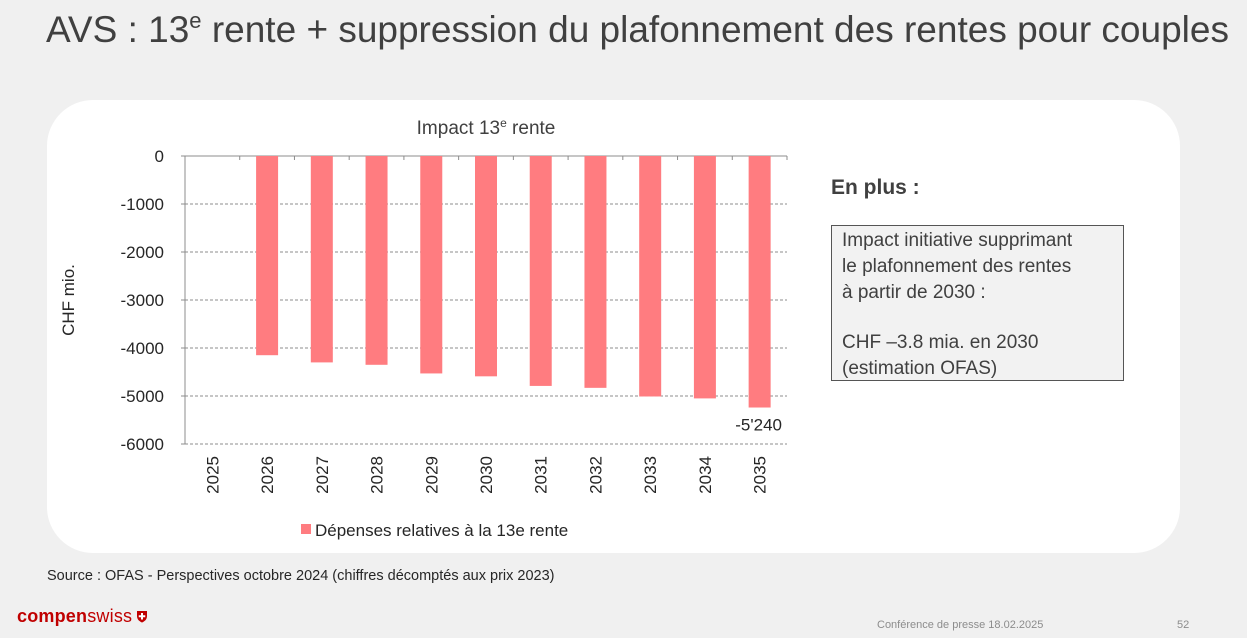 The height and width of the screenshot is (638, 1247). What do you see at coordinates (377, 475) in the screenshot?
I see `x-tick-label: 2028` at bounding box center [377, 475].